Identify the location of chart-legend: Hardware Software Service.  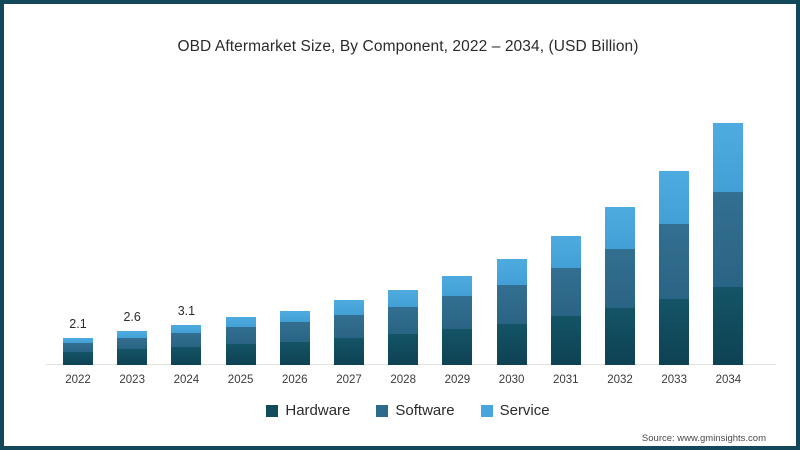
(402, 410).